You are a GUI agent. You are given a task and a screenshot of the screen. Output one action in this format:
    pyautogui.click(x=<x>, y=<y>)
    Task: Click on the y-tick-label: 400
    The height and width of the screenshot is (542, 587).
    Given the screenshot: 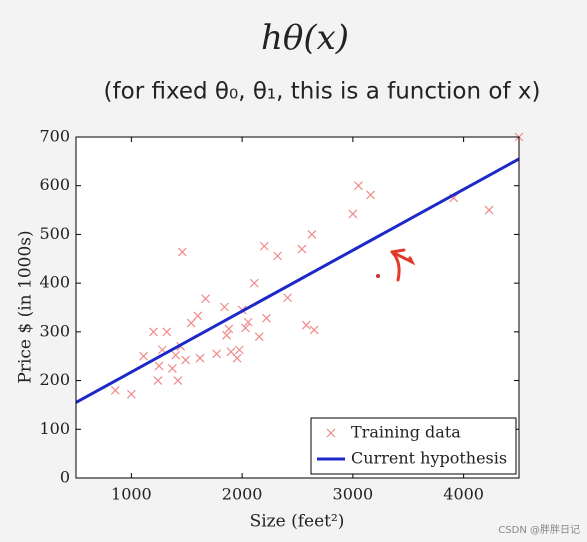 What is the action you would take?
    pyautogui.click(x=54, y=282)
    